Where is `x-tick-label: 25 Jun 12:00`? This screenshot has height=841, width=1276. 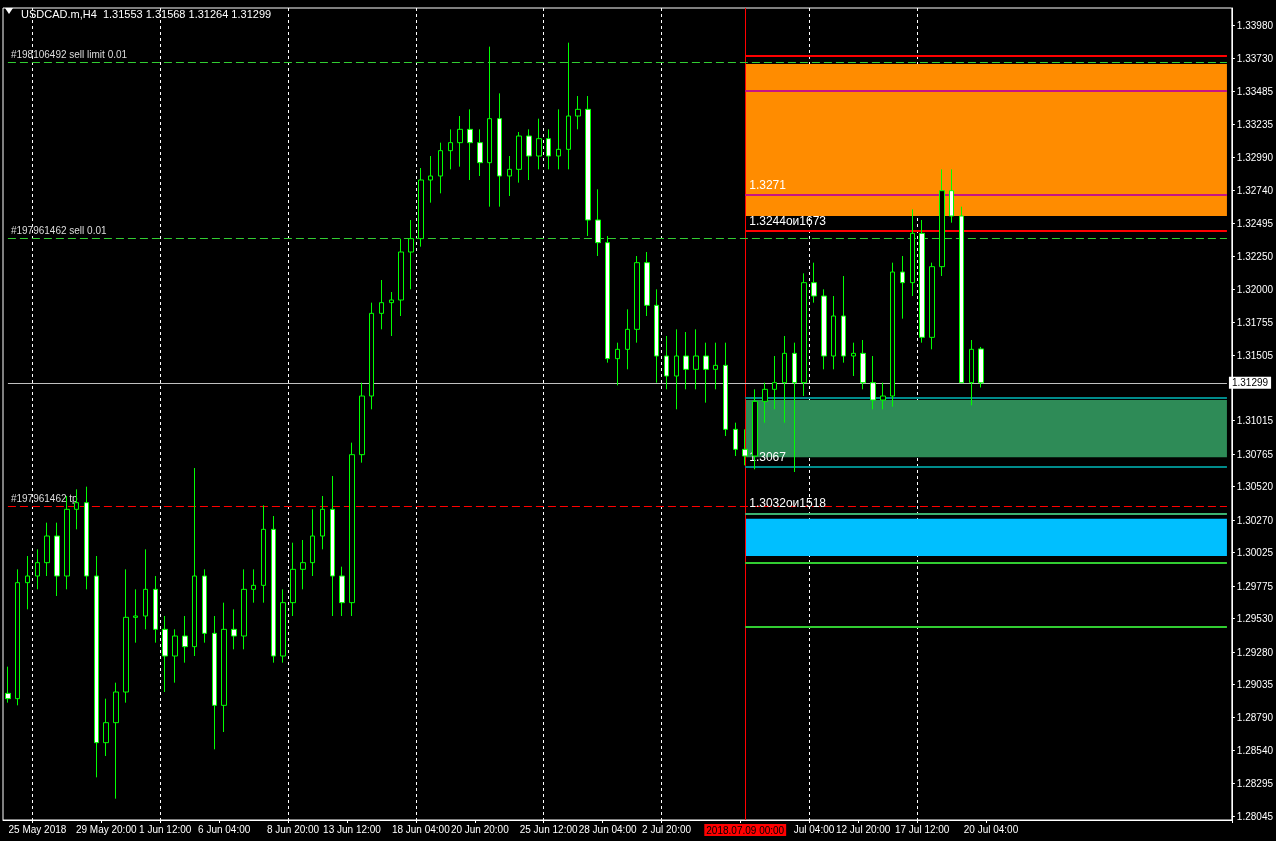 x-tick-label: 25 Jun 12:00 is located at coordinates (548, 829).